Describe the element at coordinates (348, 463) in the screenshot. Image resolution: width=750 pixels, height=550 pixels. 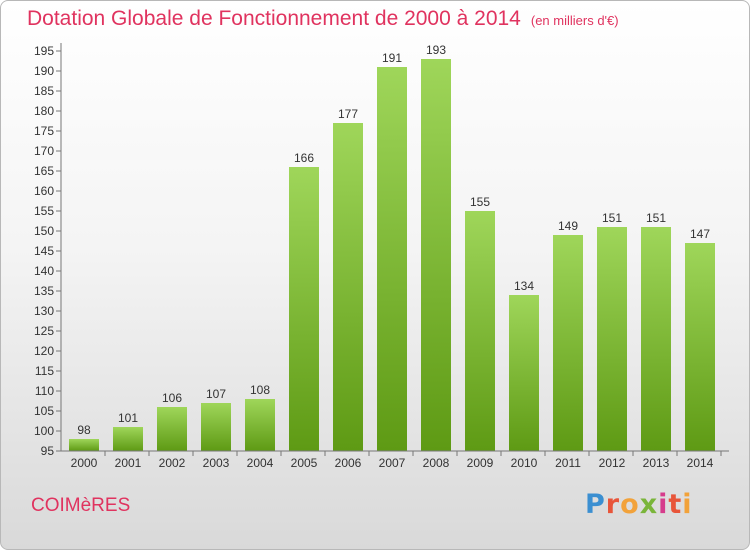
I see `x-tick-label: 2006` at that location.